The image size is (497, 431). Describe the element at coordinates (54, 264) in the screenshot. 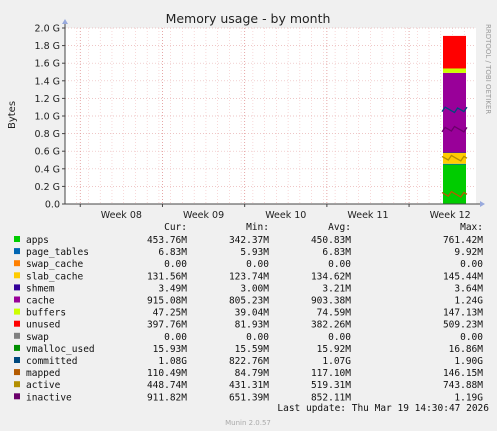

I see `legend-name-swap_cache: swap_cache` at that location.